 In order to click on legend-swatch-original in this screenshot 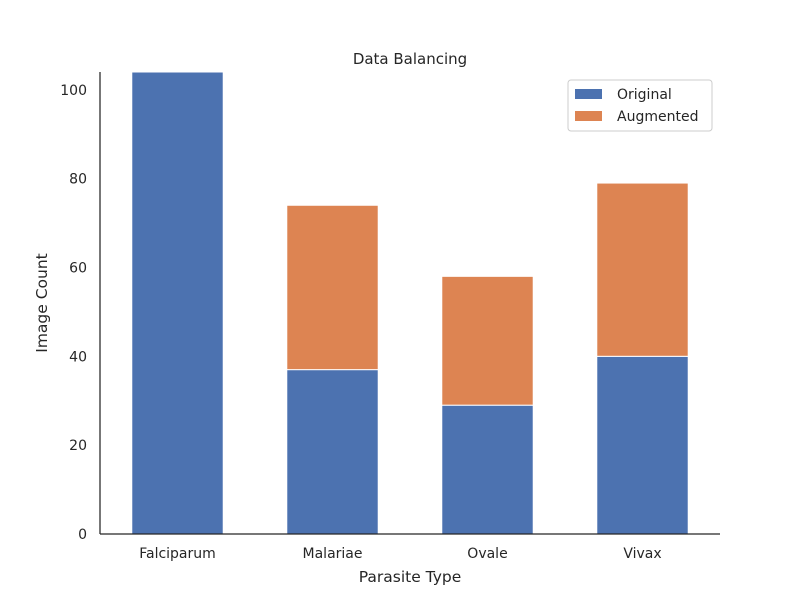, I will do `click(588, 94)`.